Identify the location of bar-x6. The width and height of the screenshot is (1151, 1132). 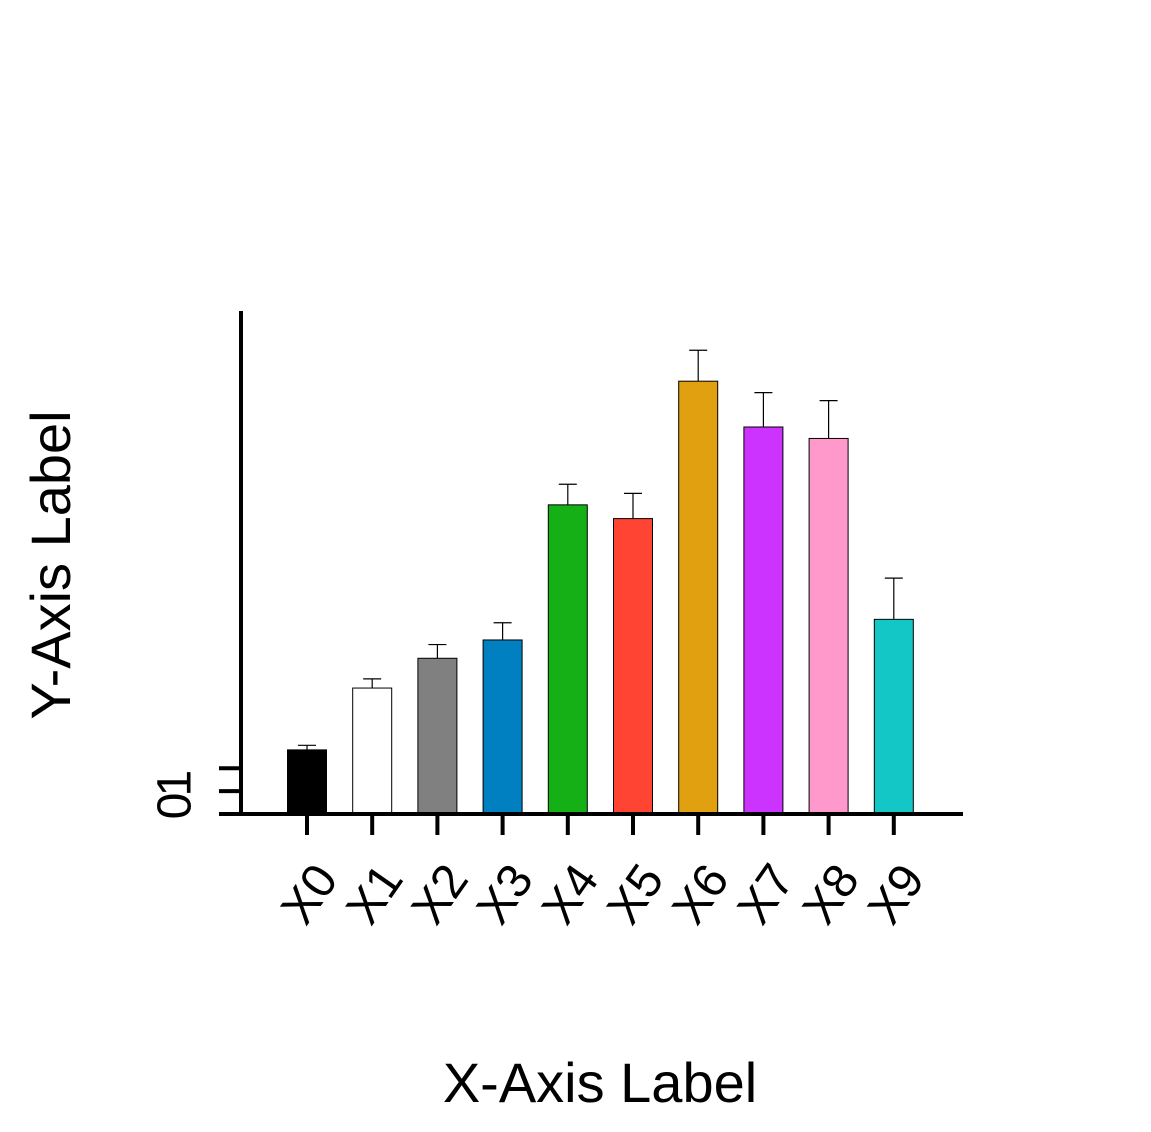
(698, 597).